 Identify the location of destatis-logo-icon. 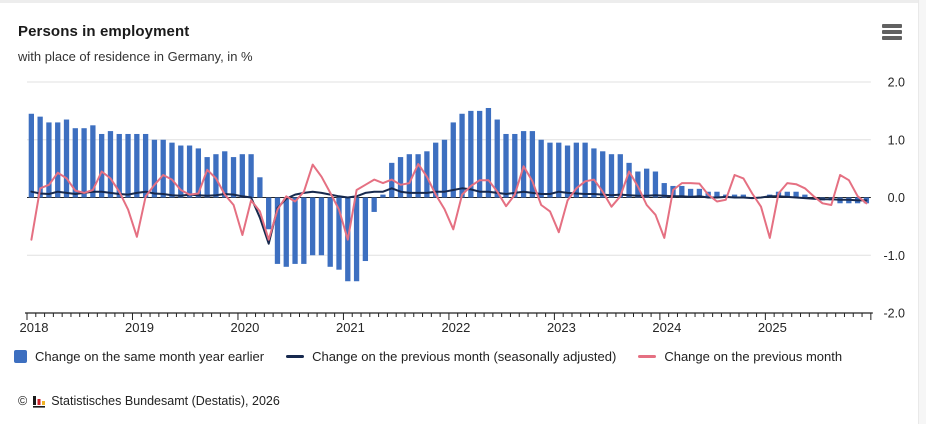
(39, 402).